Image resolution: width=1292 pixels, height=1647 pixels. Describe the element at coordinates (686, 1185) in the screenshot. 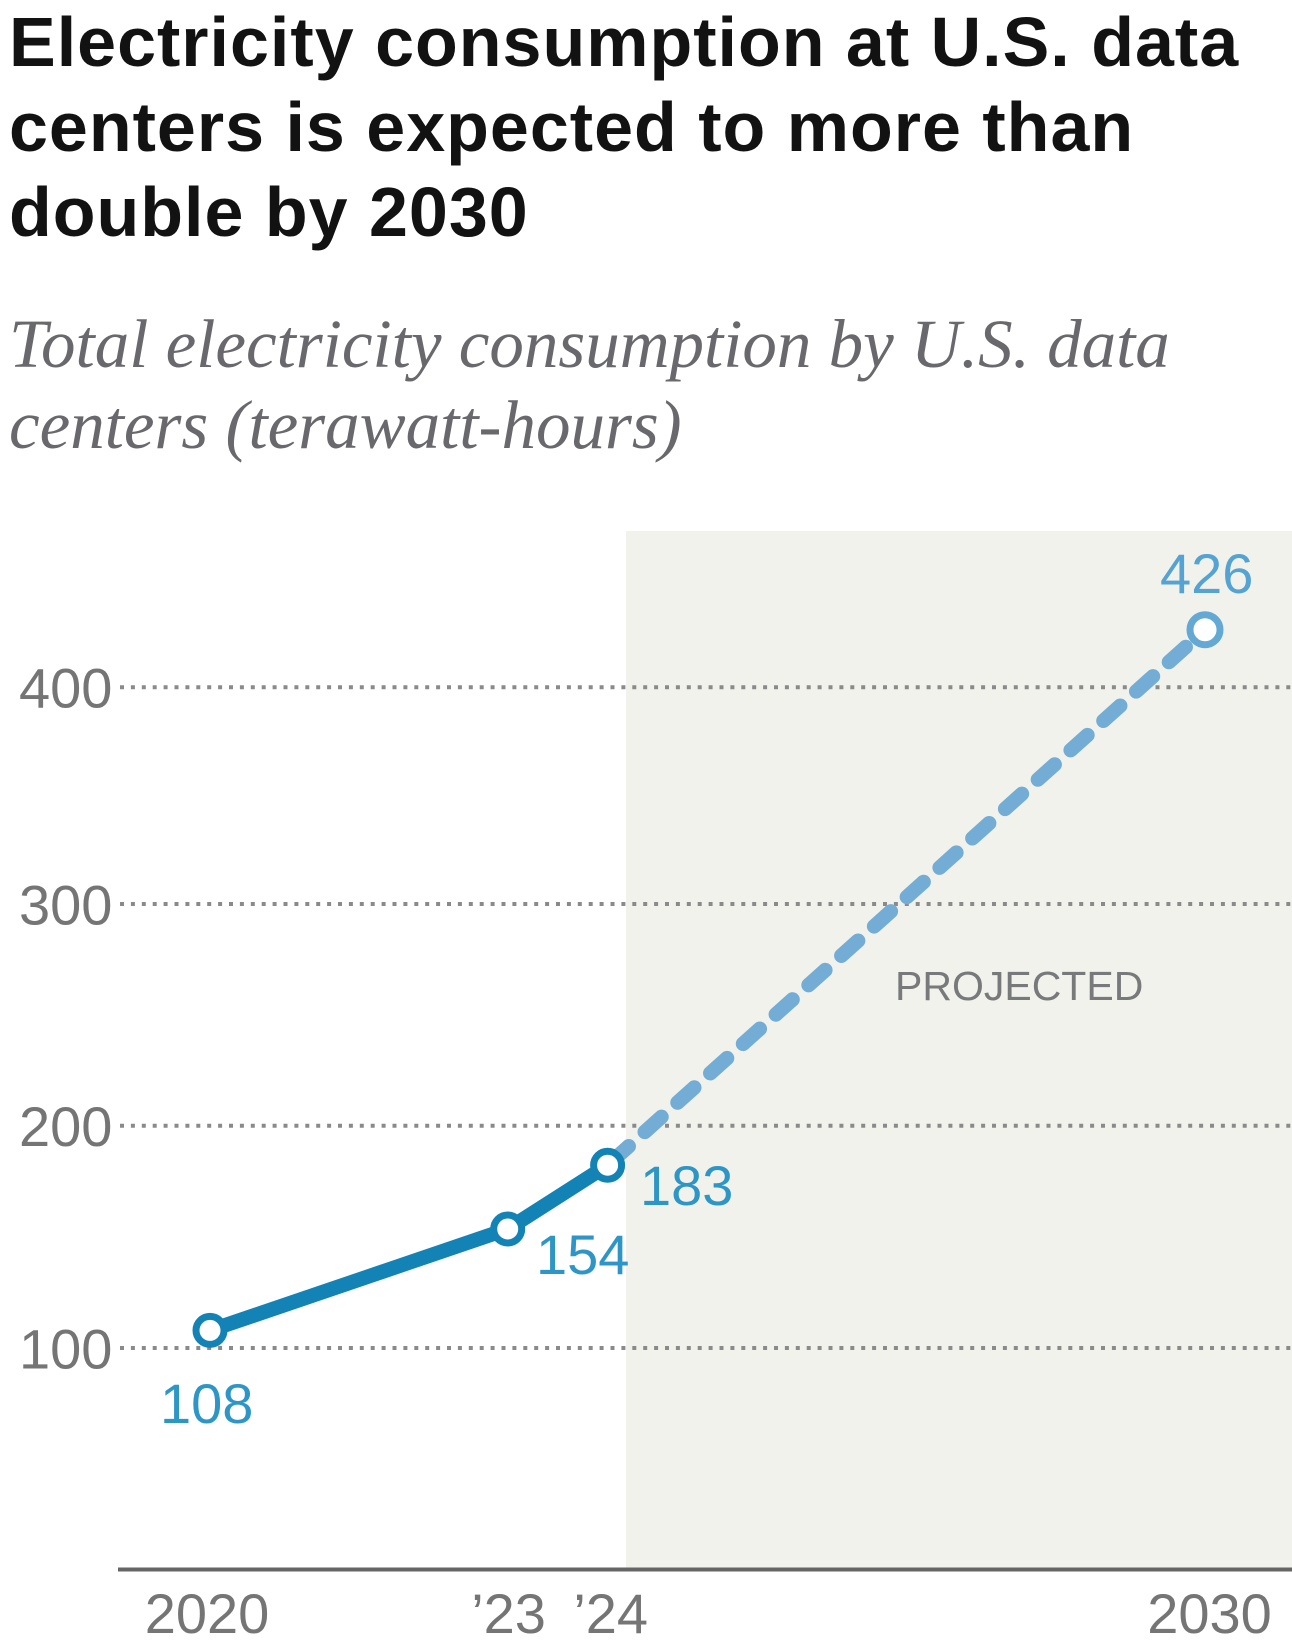

I see `svg-text: 183` at that location.